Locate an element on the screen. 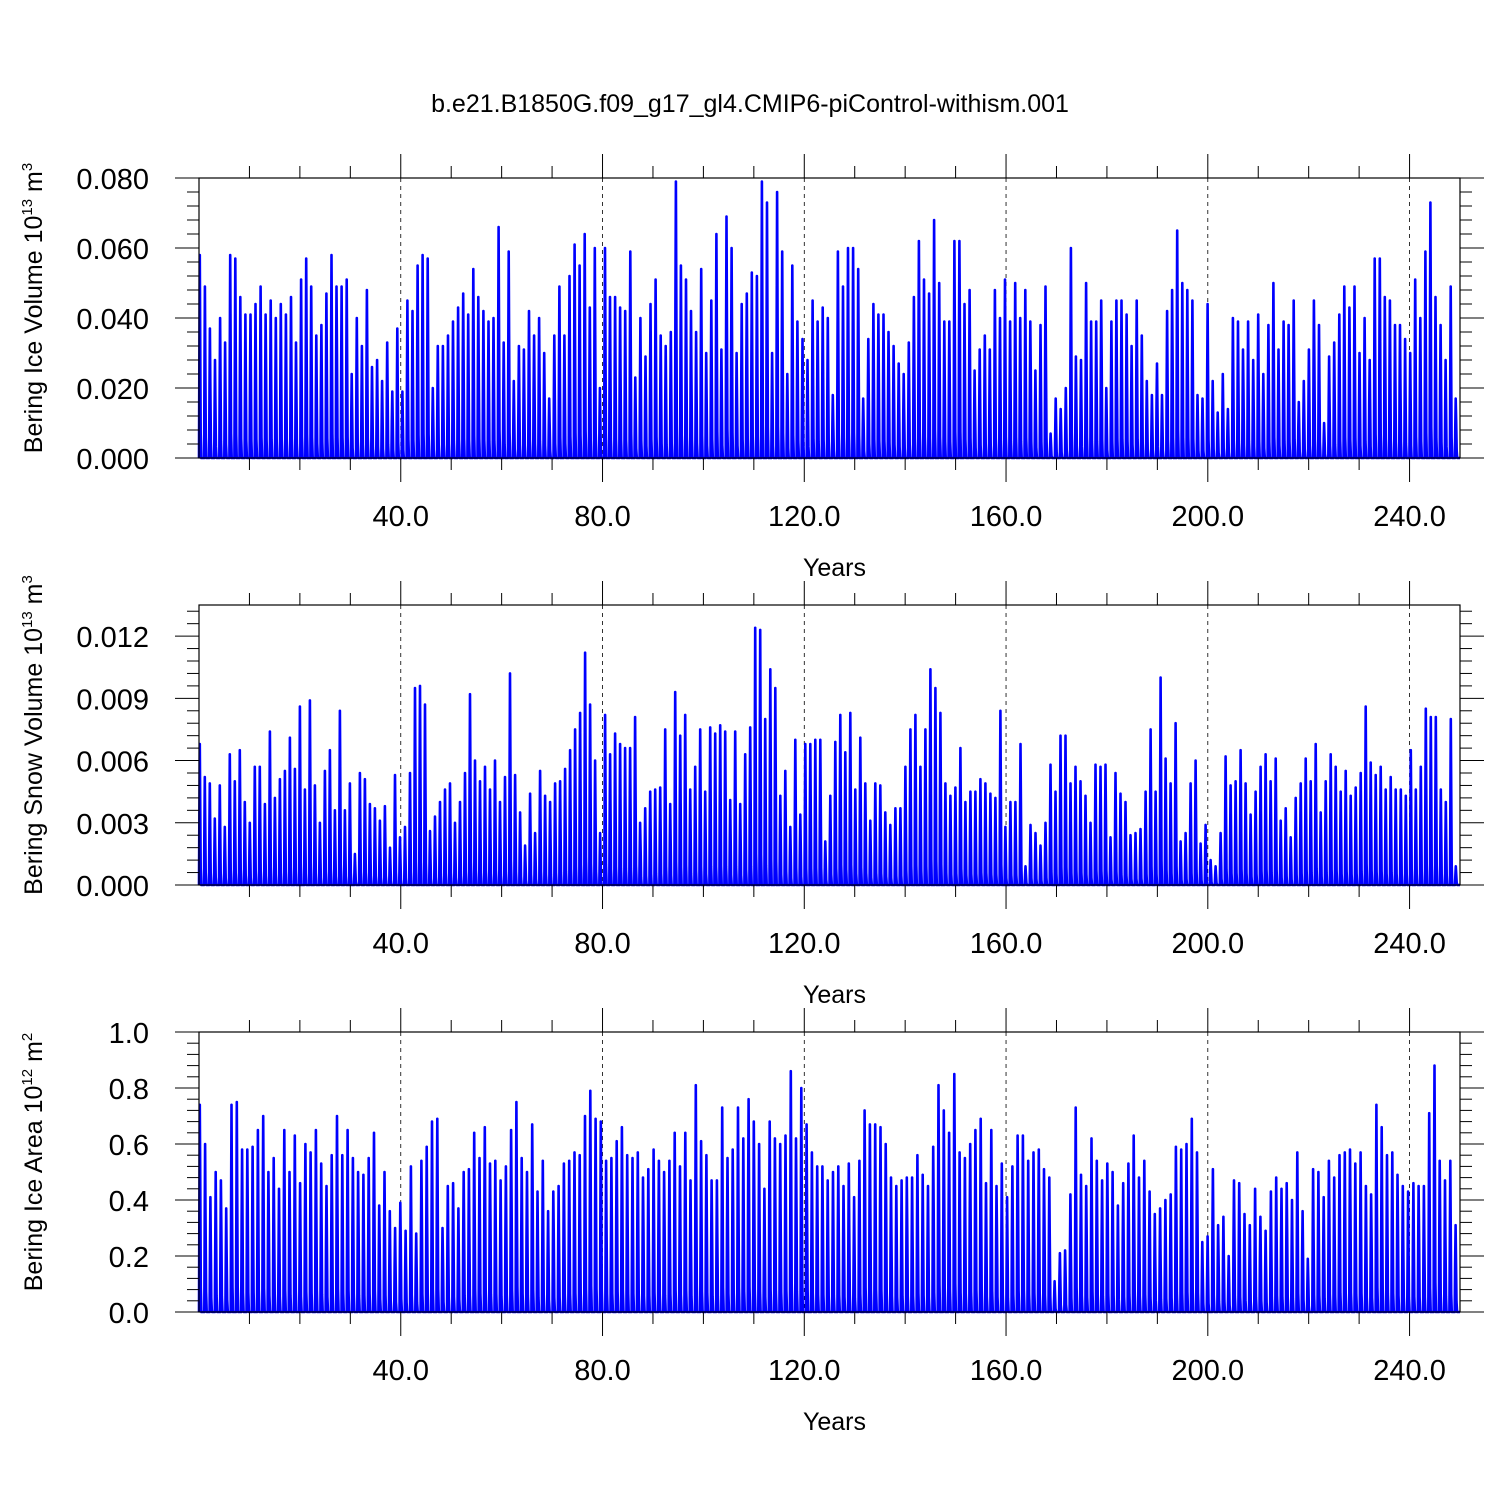 This screenshot has width=1500, height=1500. y-tick-label: 0.2 is located at coordinates (129, 1258).